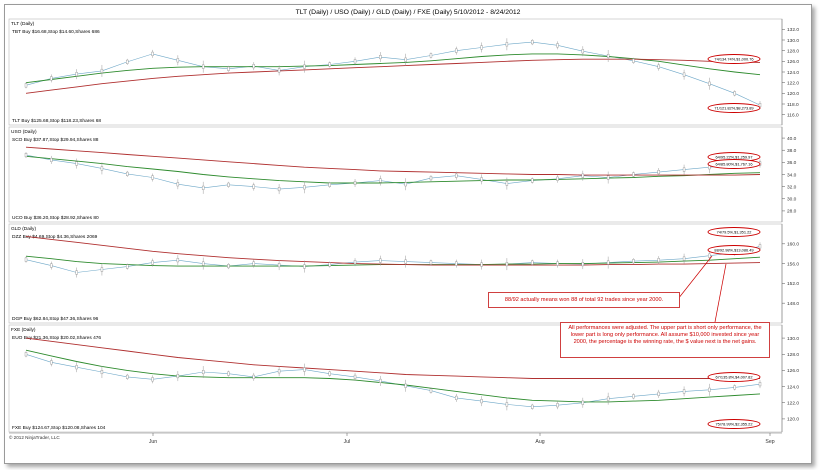  I want to click on x-tick-label: Jun, so click(153, 442).